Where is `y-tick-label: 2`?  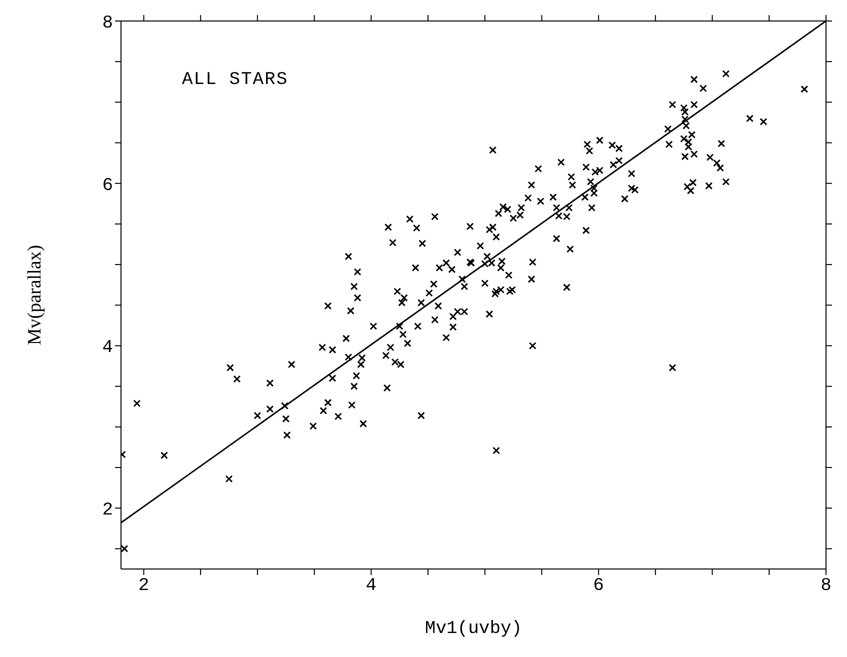
y-tick-label: 2 is located at coordinates (107, 510).